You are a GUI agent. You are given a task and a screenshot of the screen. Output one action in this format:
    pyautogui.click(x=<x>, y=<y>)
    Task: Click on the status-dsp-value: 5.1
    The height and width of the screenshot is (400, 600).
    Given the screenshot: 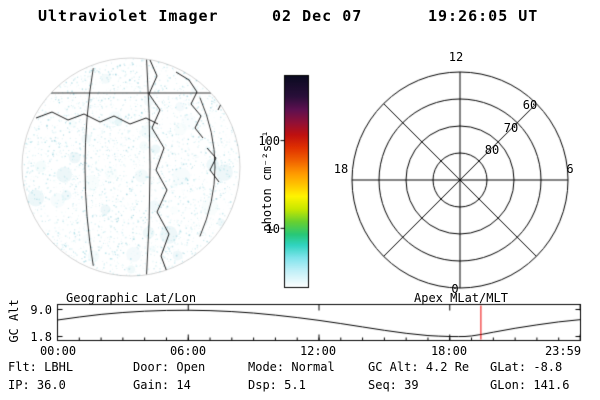 What is the action you would take?
    pyautogui.click(x=295, y=385)
    